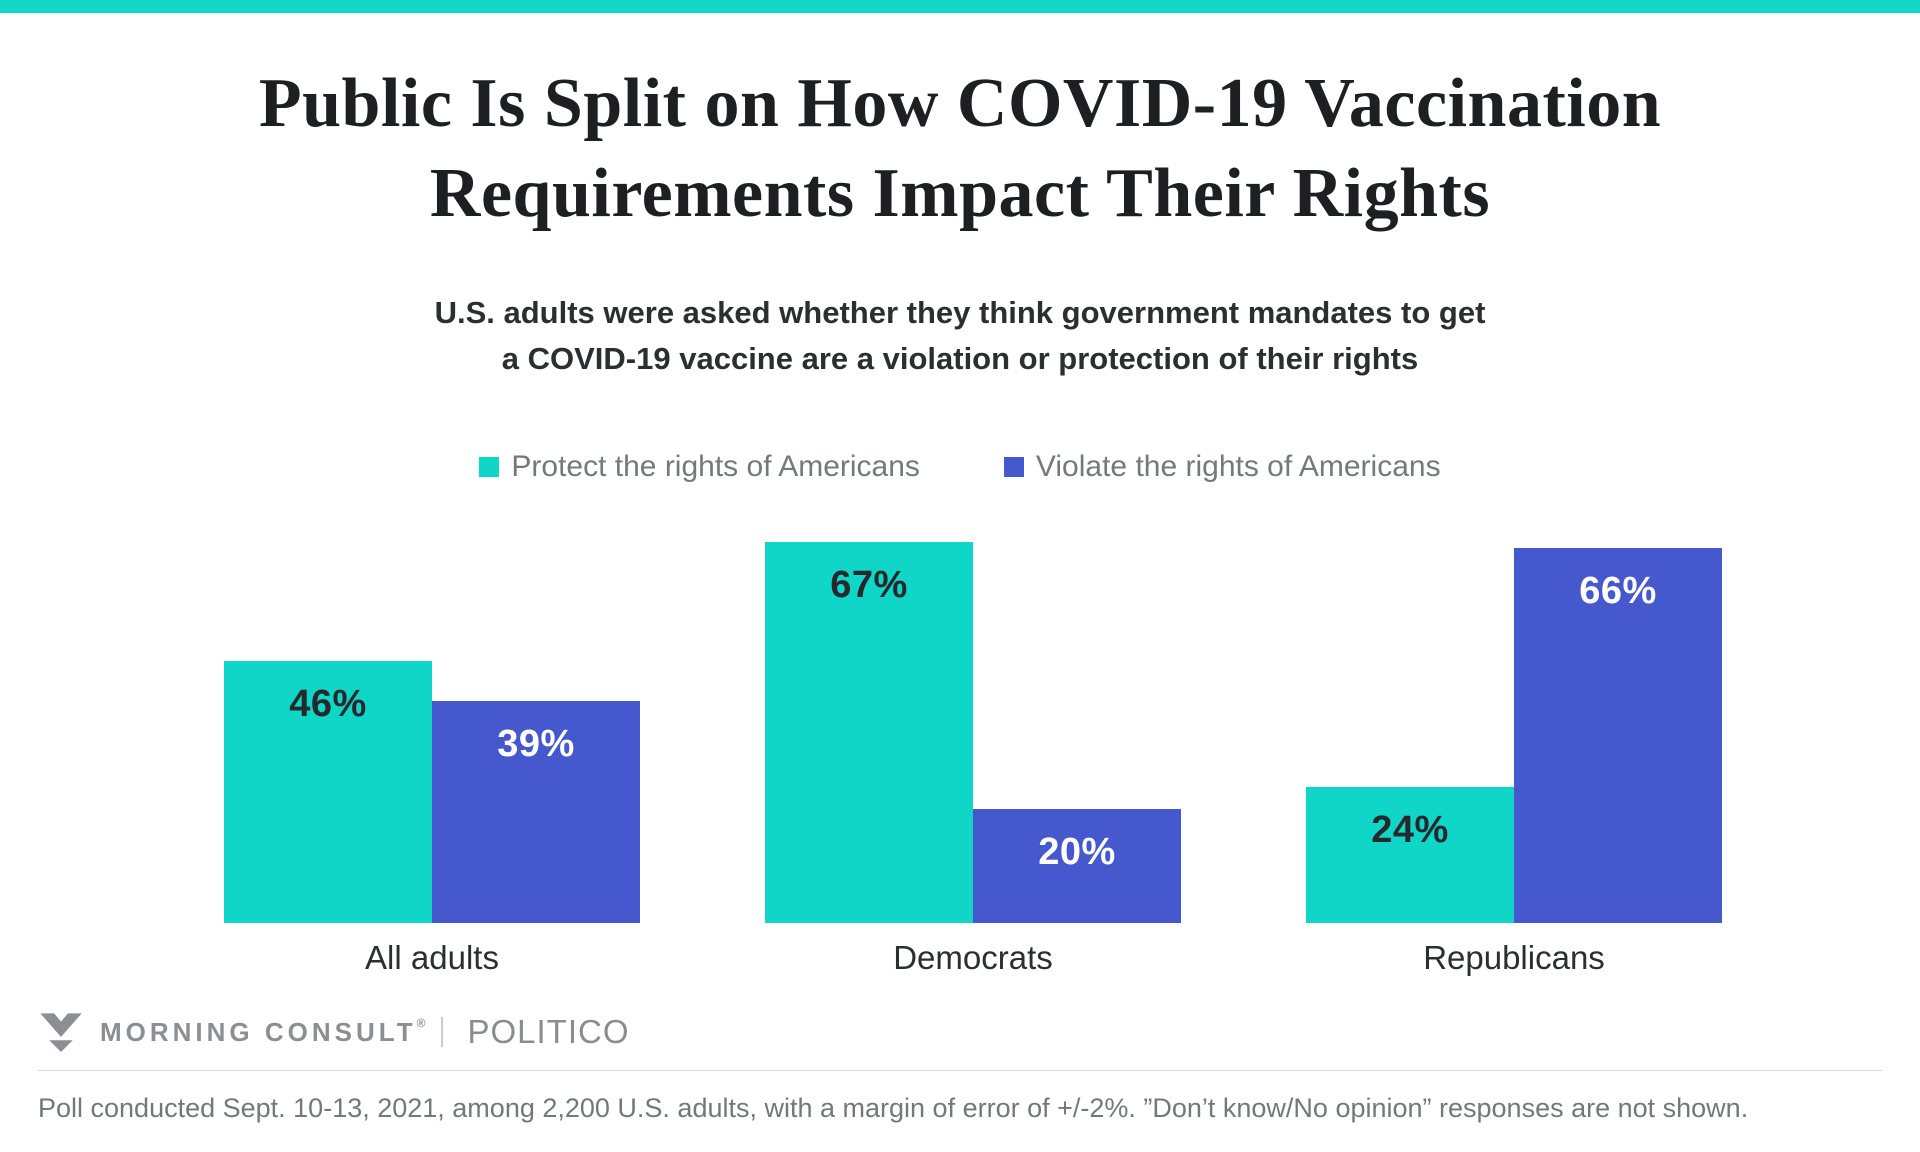 This screenshot has height=1152, width=1920. Describe the element at coordinates (960, 1032) in the screenshot. I see `footer-brands: MORNING CONSULT® POLITICO` at that location.